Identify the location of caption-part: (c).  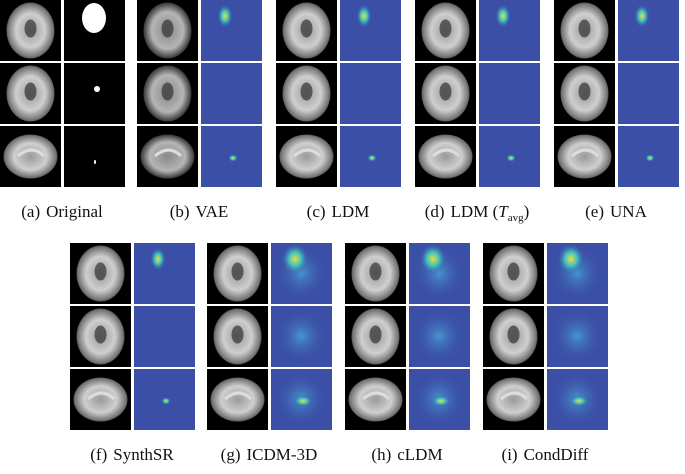
(316, 211).